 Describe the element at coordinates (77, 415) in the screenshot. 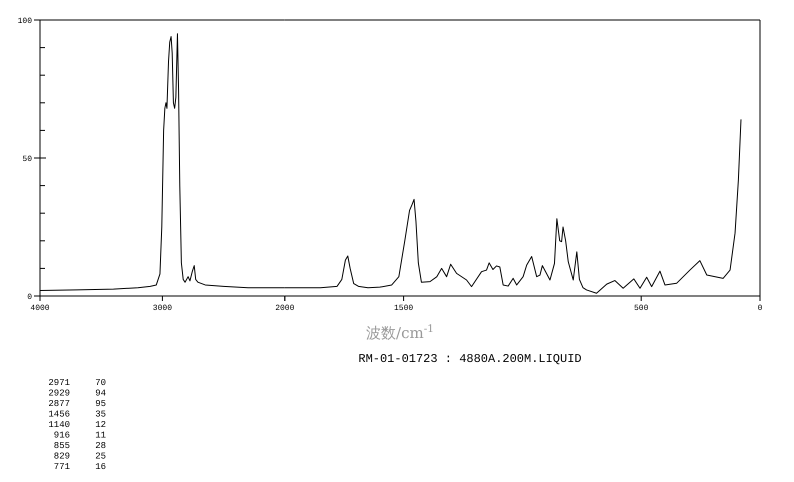

I see `text: 1456 35` at that location.